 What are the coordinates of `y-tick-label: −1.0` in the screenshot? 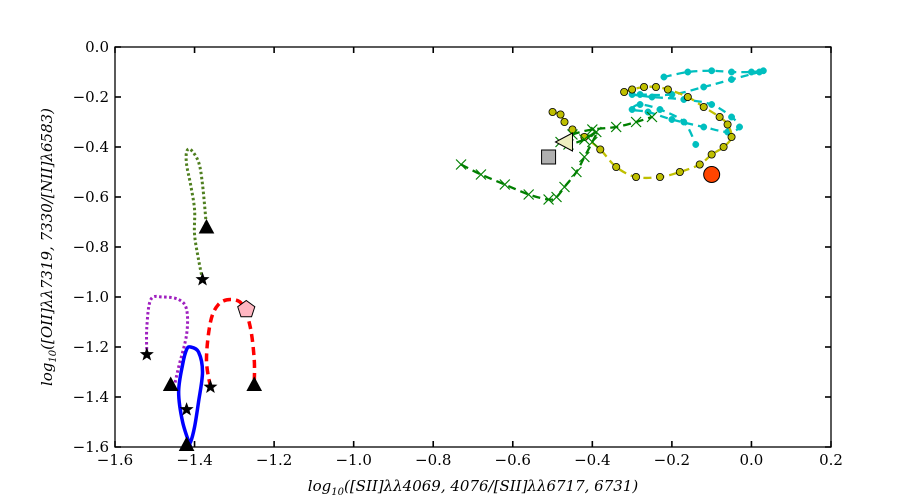 It's located at (91, 297).